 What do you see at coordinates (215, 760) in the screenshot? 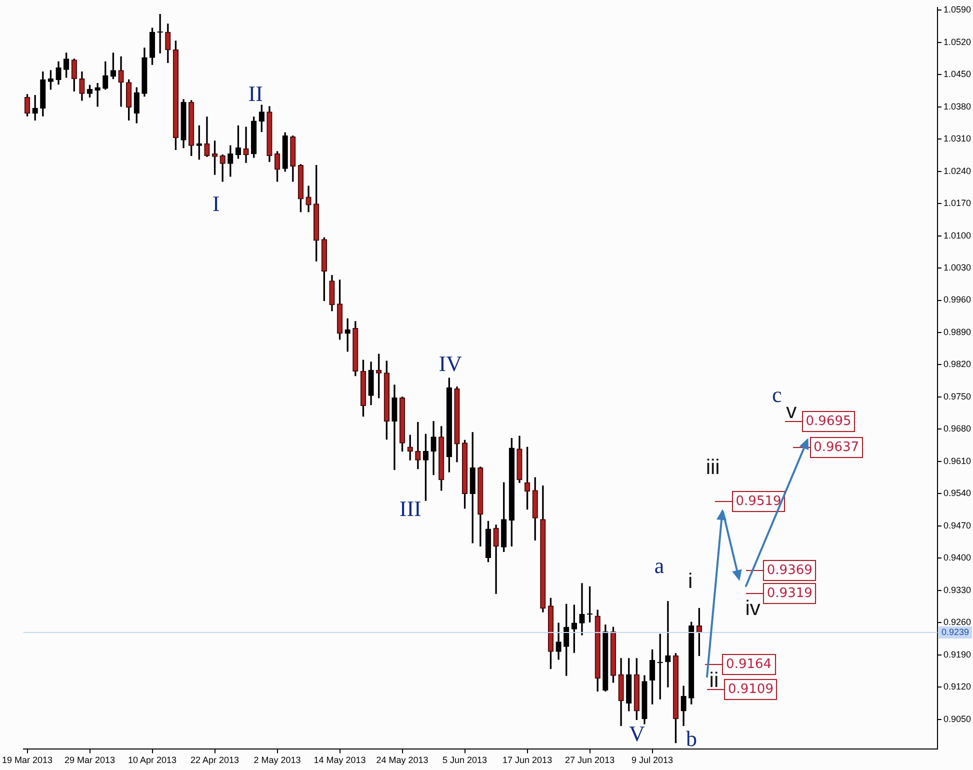
I see `x-tick-label: 22 Apr 2013` at bounding box center [215, 760].